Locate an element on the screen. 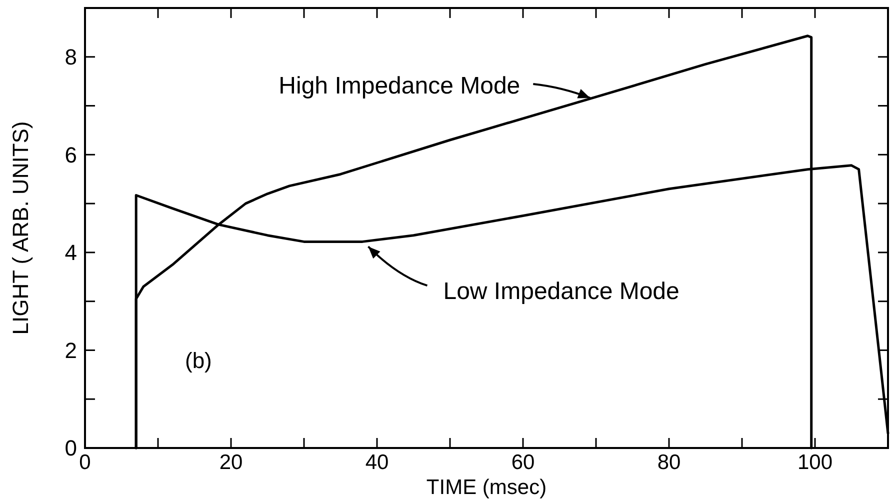 The width and height of the screenshot is (891, 502). x-tick-label: 0 is located at coordinates (85, 462).